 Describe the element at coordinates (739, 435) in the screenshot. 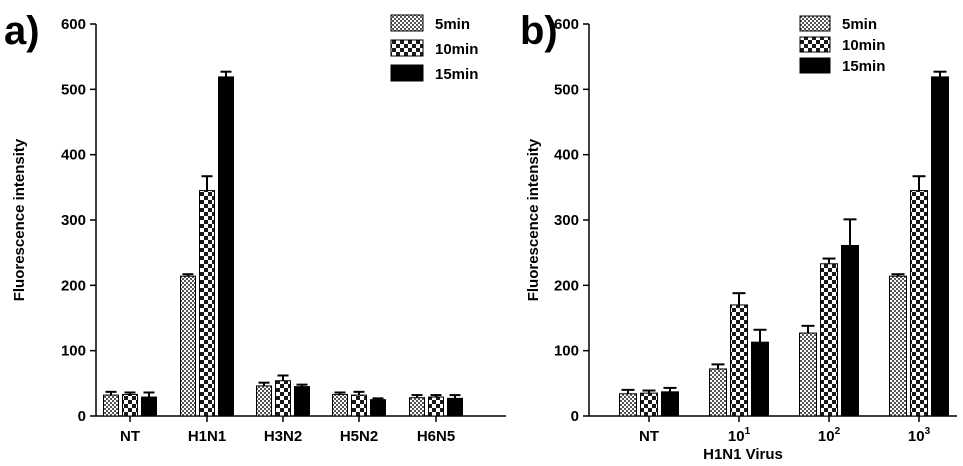

I see `x-tick-label: 10¹` at that location.